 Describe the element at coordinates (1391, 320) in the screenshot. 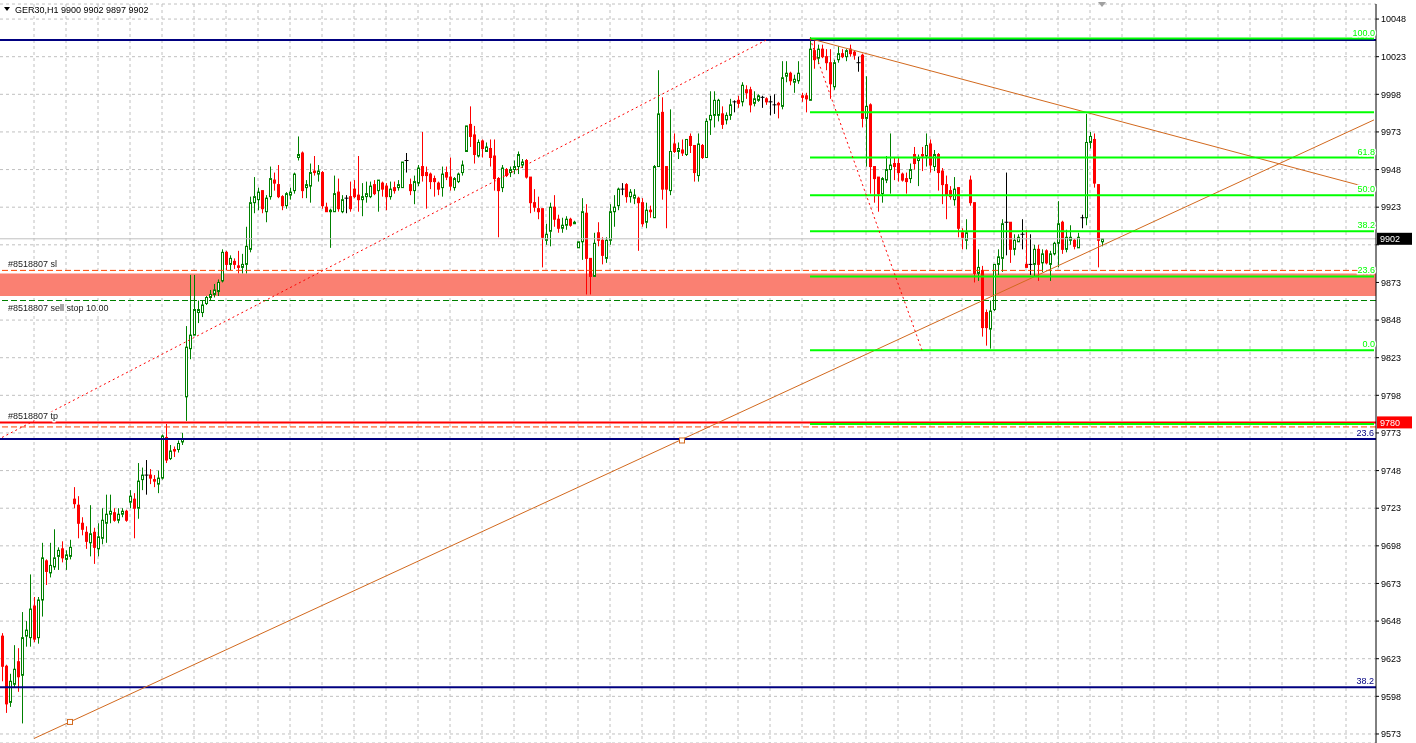

I see `y-tick-label: 9848` at that location.